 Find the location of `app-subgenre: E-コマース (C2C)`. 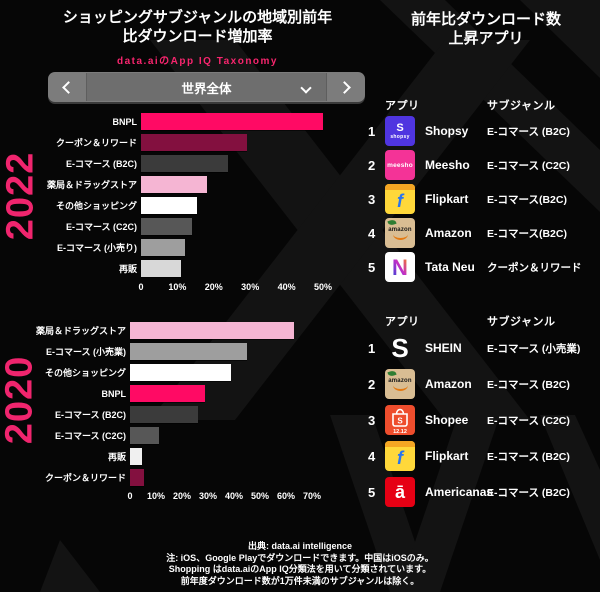

app-subgenre: E-コマース (C2C) is located at coordinates (528, 165).